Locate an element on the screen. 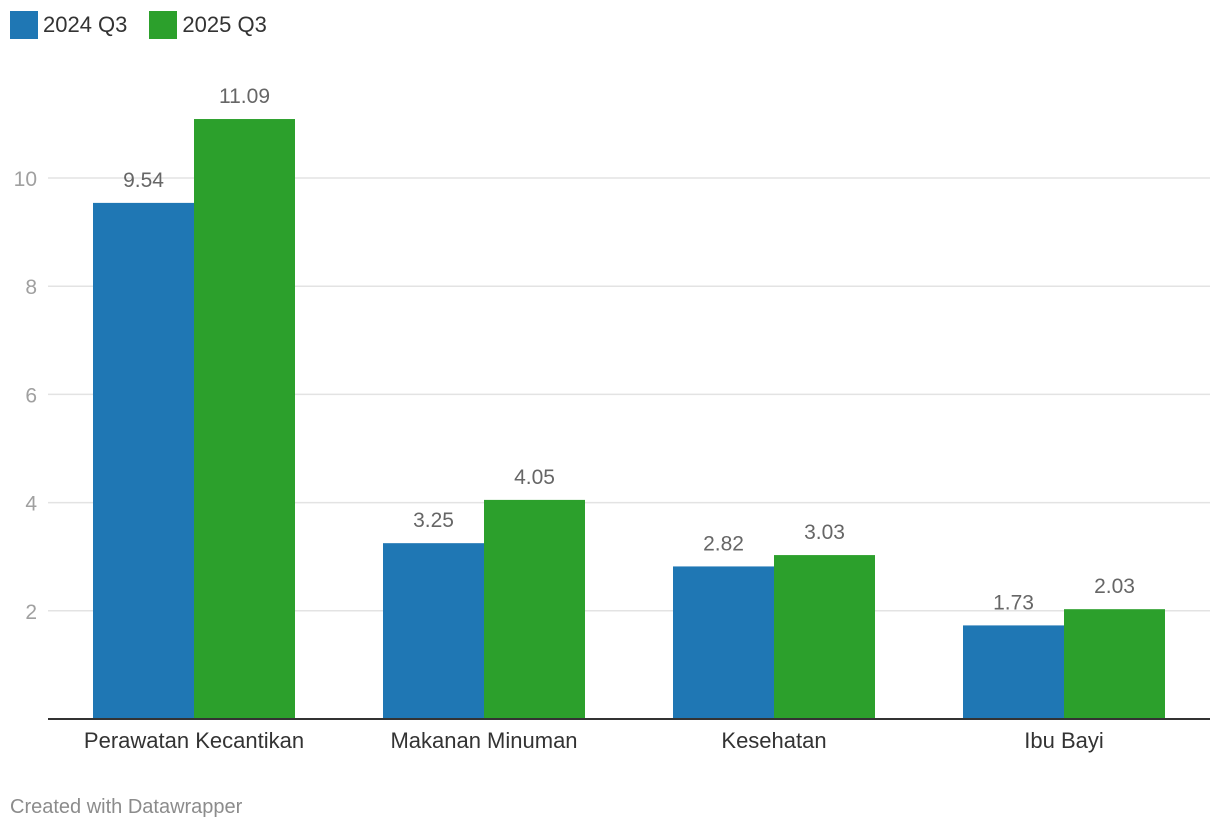  value-label-1-0: 11.09 is located at coordinates (244, 96).